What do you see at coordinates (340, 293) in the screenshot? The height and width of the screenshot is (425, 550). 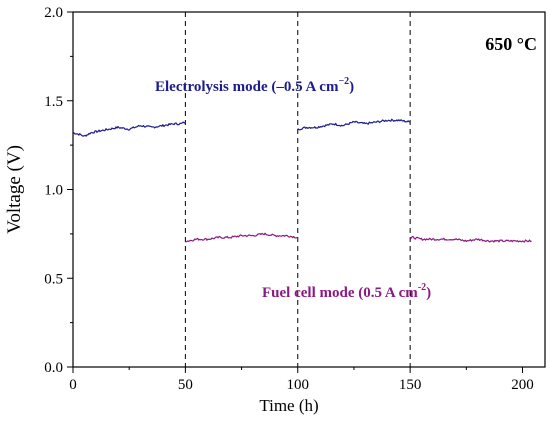 I see `fuel-cell-annotation-text: Fuel cell mode (0.5 A cm` at bounding box center [340, 293].